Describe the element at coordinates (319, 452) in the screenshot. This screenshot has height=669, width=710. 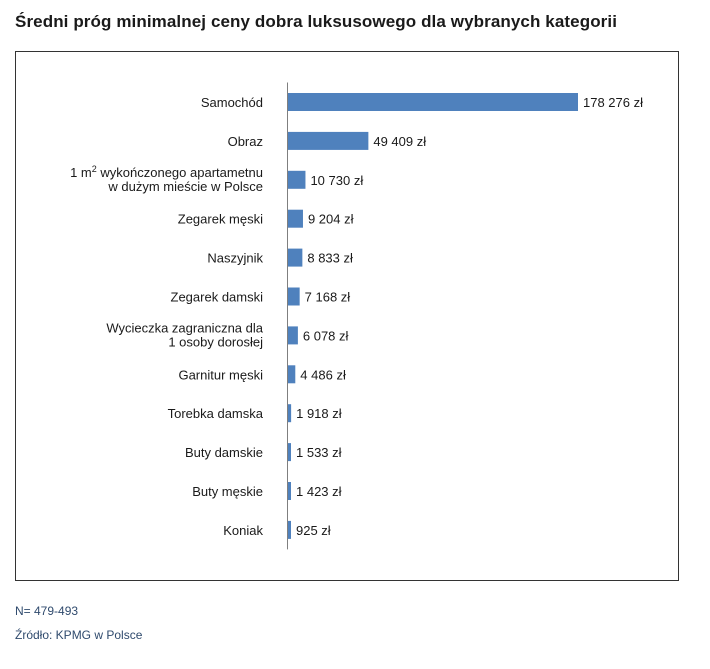
I see `value-label-9: 1 533 zł` at that location.